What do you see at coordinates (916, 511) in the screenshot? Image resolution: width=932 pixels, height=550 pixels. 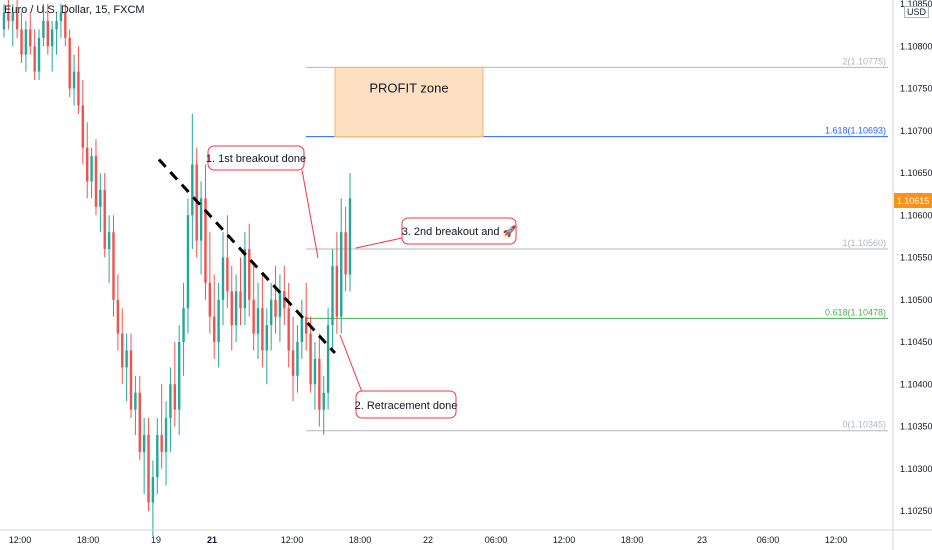 I see `price-tick-label: 1.10250` at bounding box center [916, 511].